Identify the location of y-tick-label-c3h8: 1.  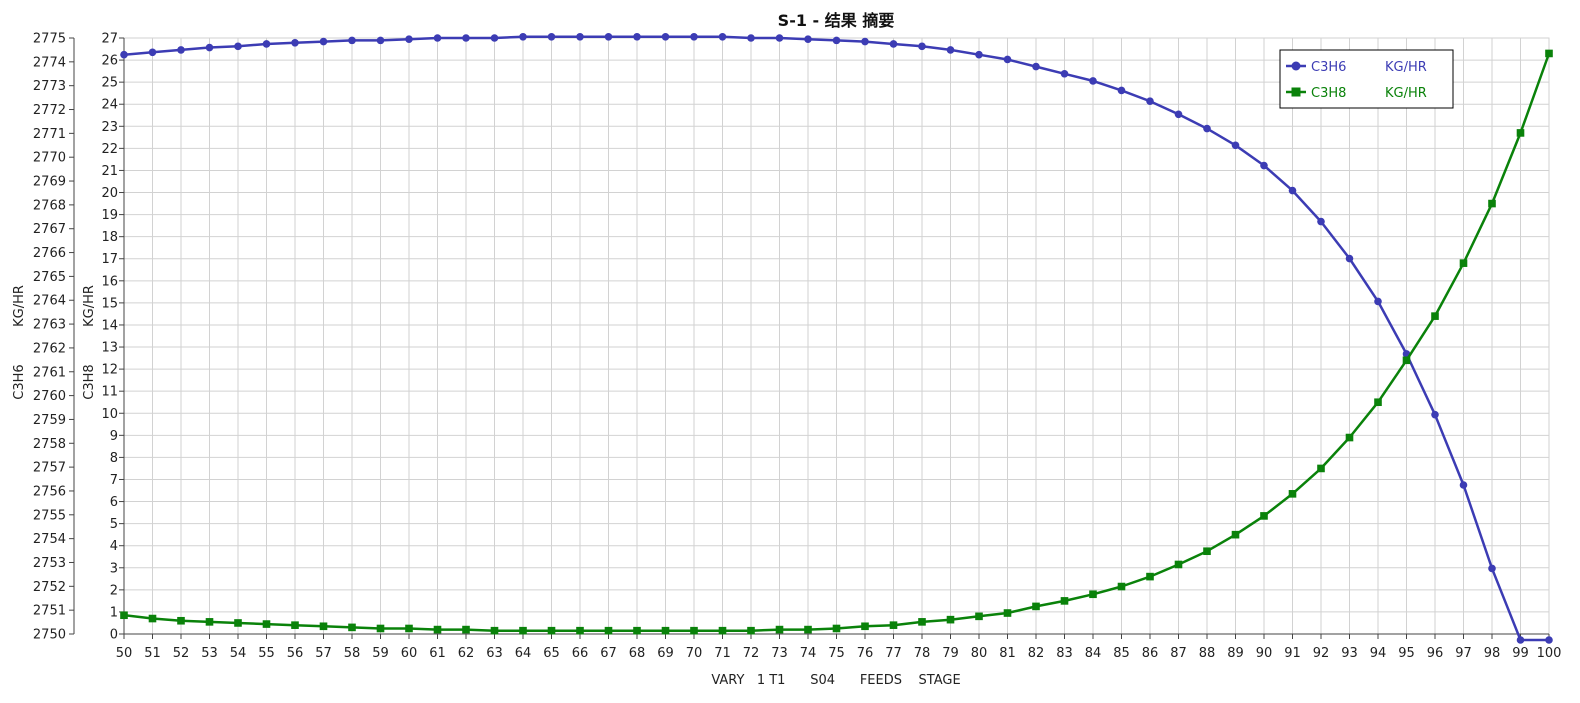
(114, 612).